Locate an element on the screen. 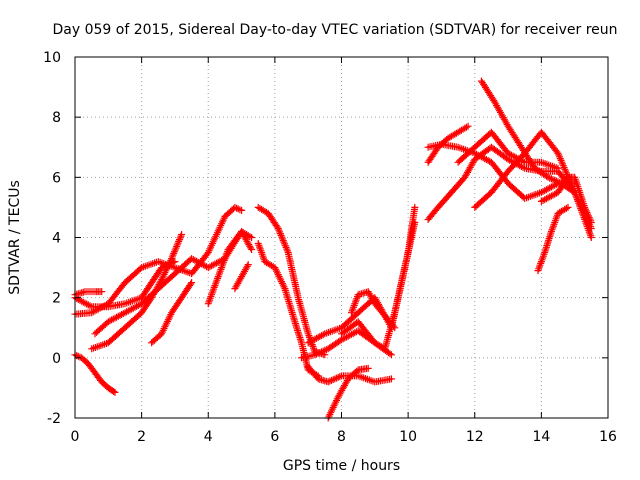 This screenshot has height=480, width=640. x-tick-label: 2 is located at coordinates (141, 437).